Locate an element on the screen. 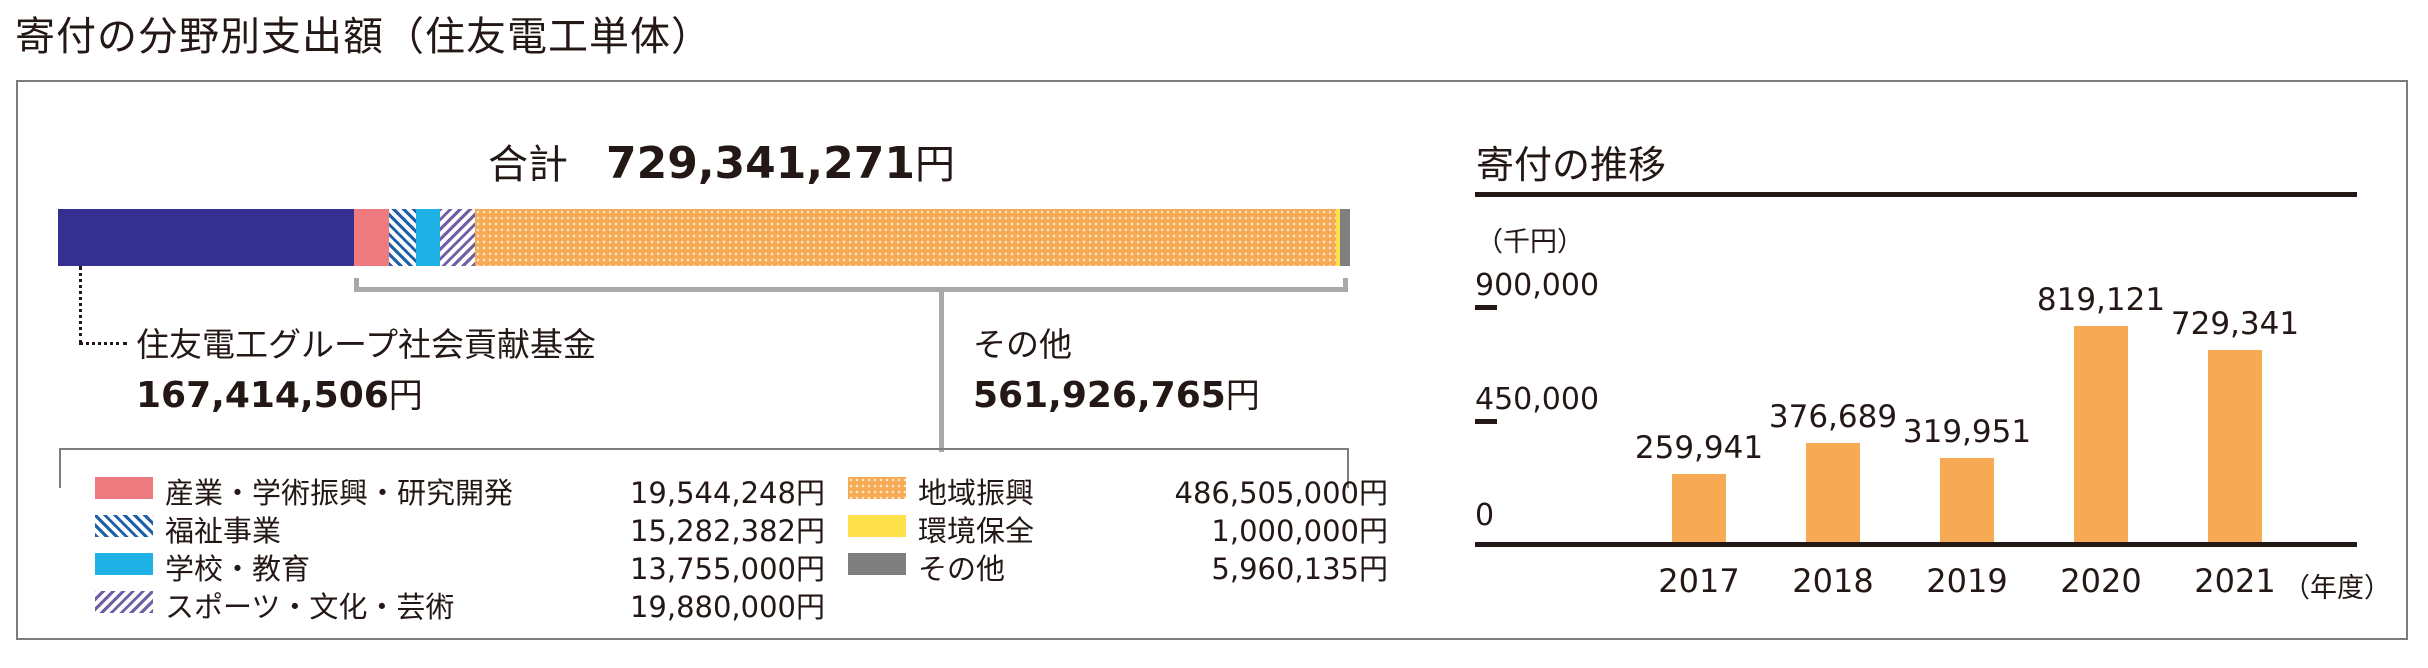 This screenshot has height=668, width=2428. foundation-leader-vertical is located at coordinates (80, 305).